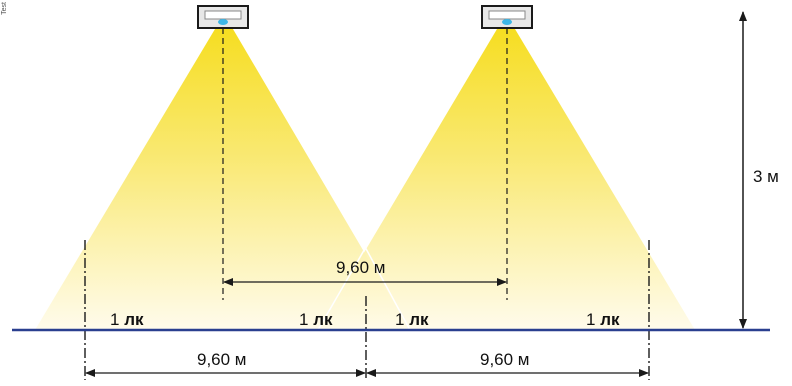 This screenshot has height=386, width=792. What do you see at coordinates (507, 17) in the screenshot?
I see `right-luminaire` at bounding box center [507, 17].